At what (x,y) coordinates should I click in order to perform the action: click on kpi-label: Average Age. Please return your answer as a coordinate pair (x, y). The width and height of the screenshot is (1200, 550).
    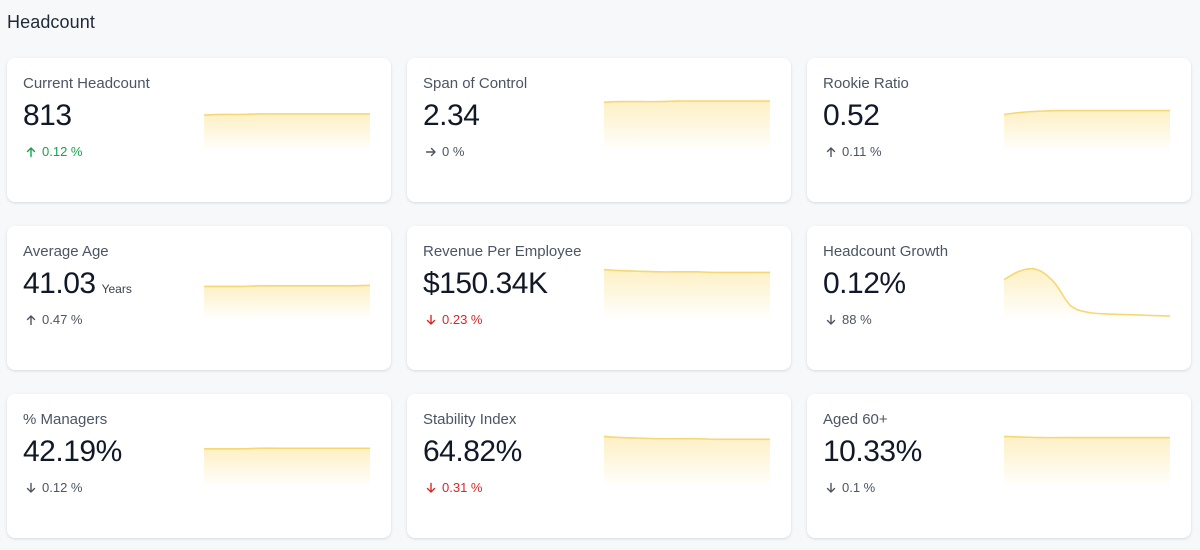
    Looking at the image, I should click on (66, 251).